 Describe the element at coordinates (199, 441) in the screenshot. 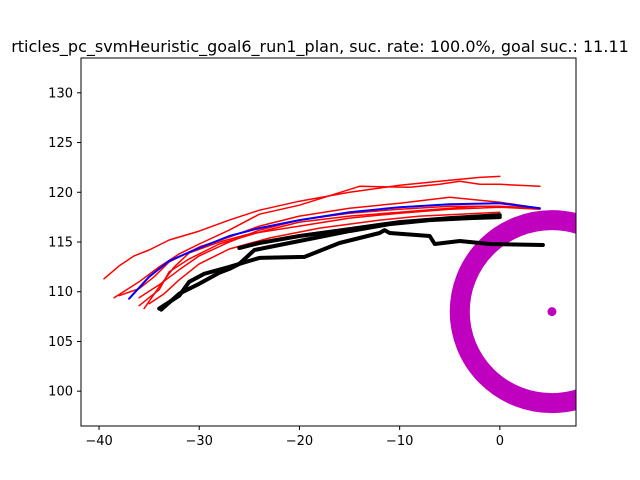

I see `x-tick-label: −30` at that location.